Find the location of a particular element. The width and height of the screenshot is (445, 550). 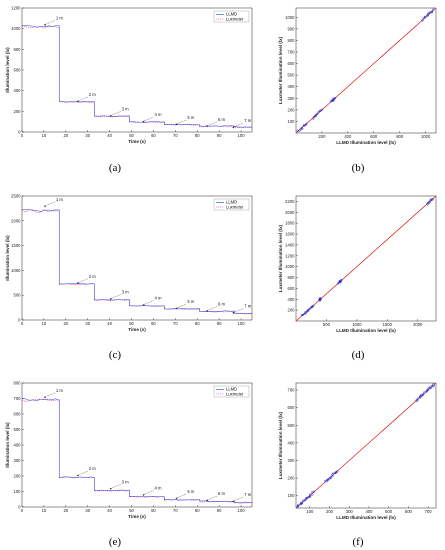

annotation-label: 7 m is located at coordinates (247, 494).